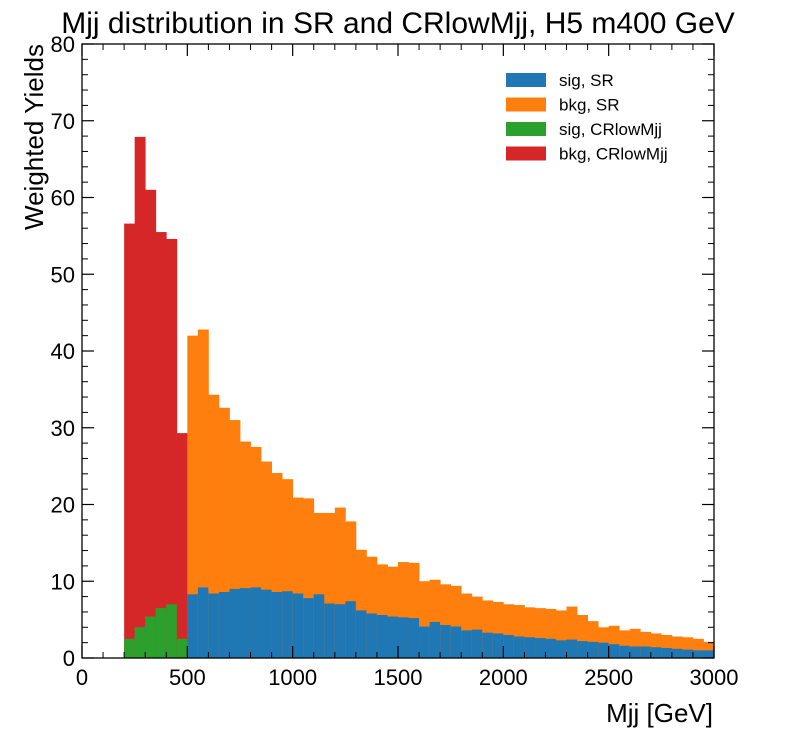  What do you see at coordinates (69, 658) in the screenshot?
I see `y-tick-label: 0` at bounding box center [69, 658].